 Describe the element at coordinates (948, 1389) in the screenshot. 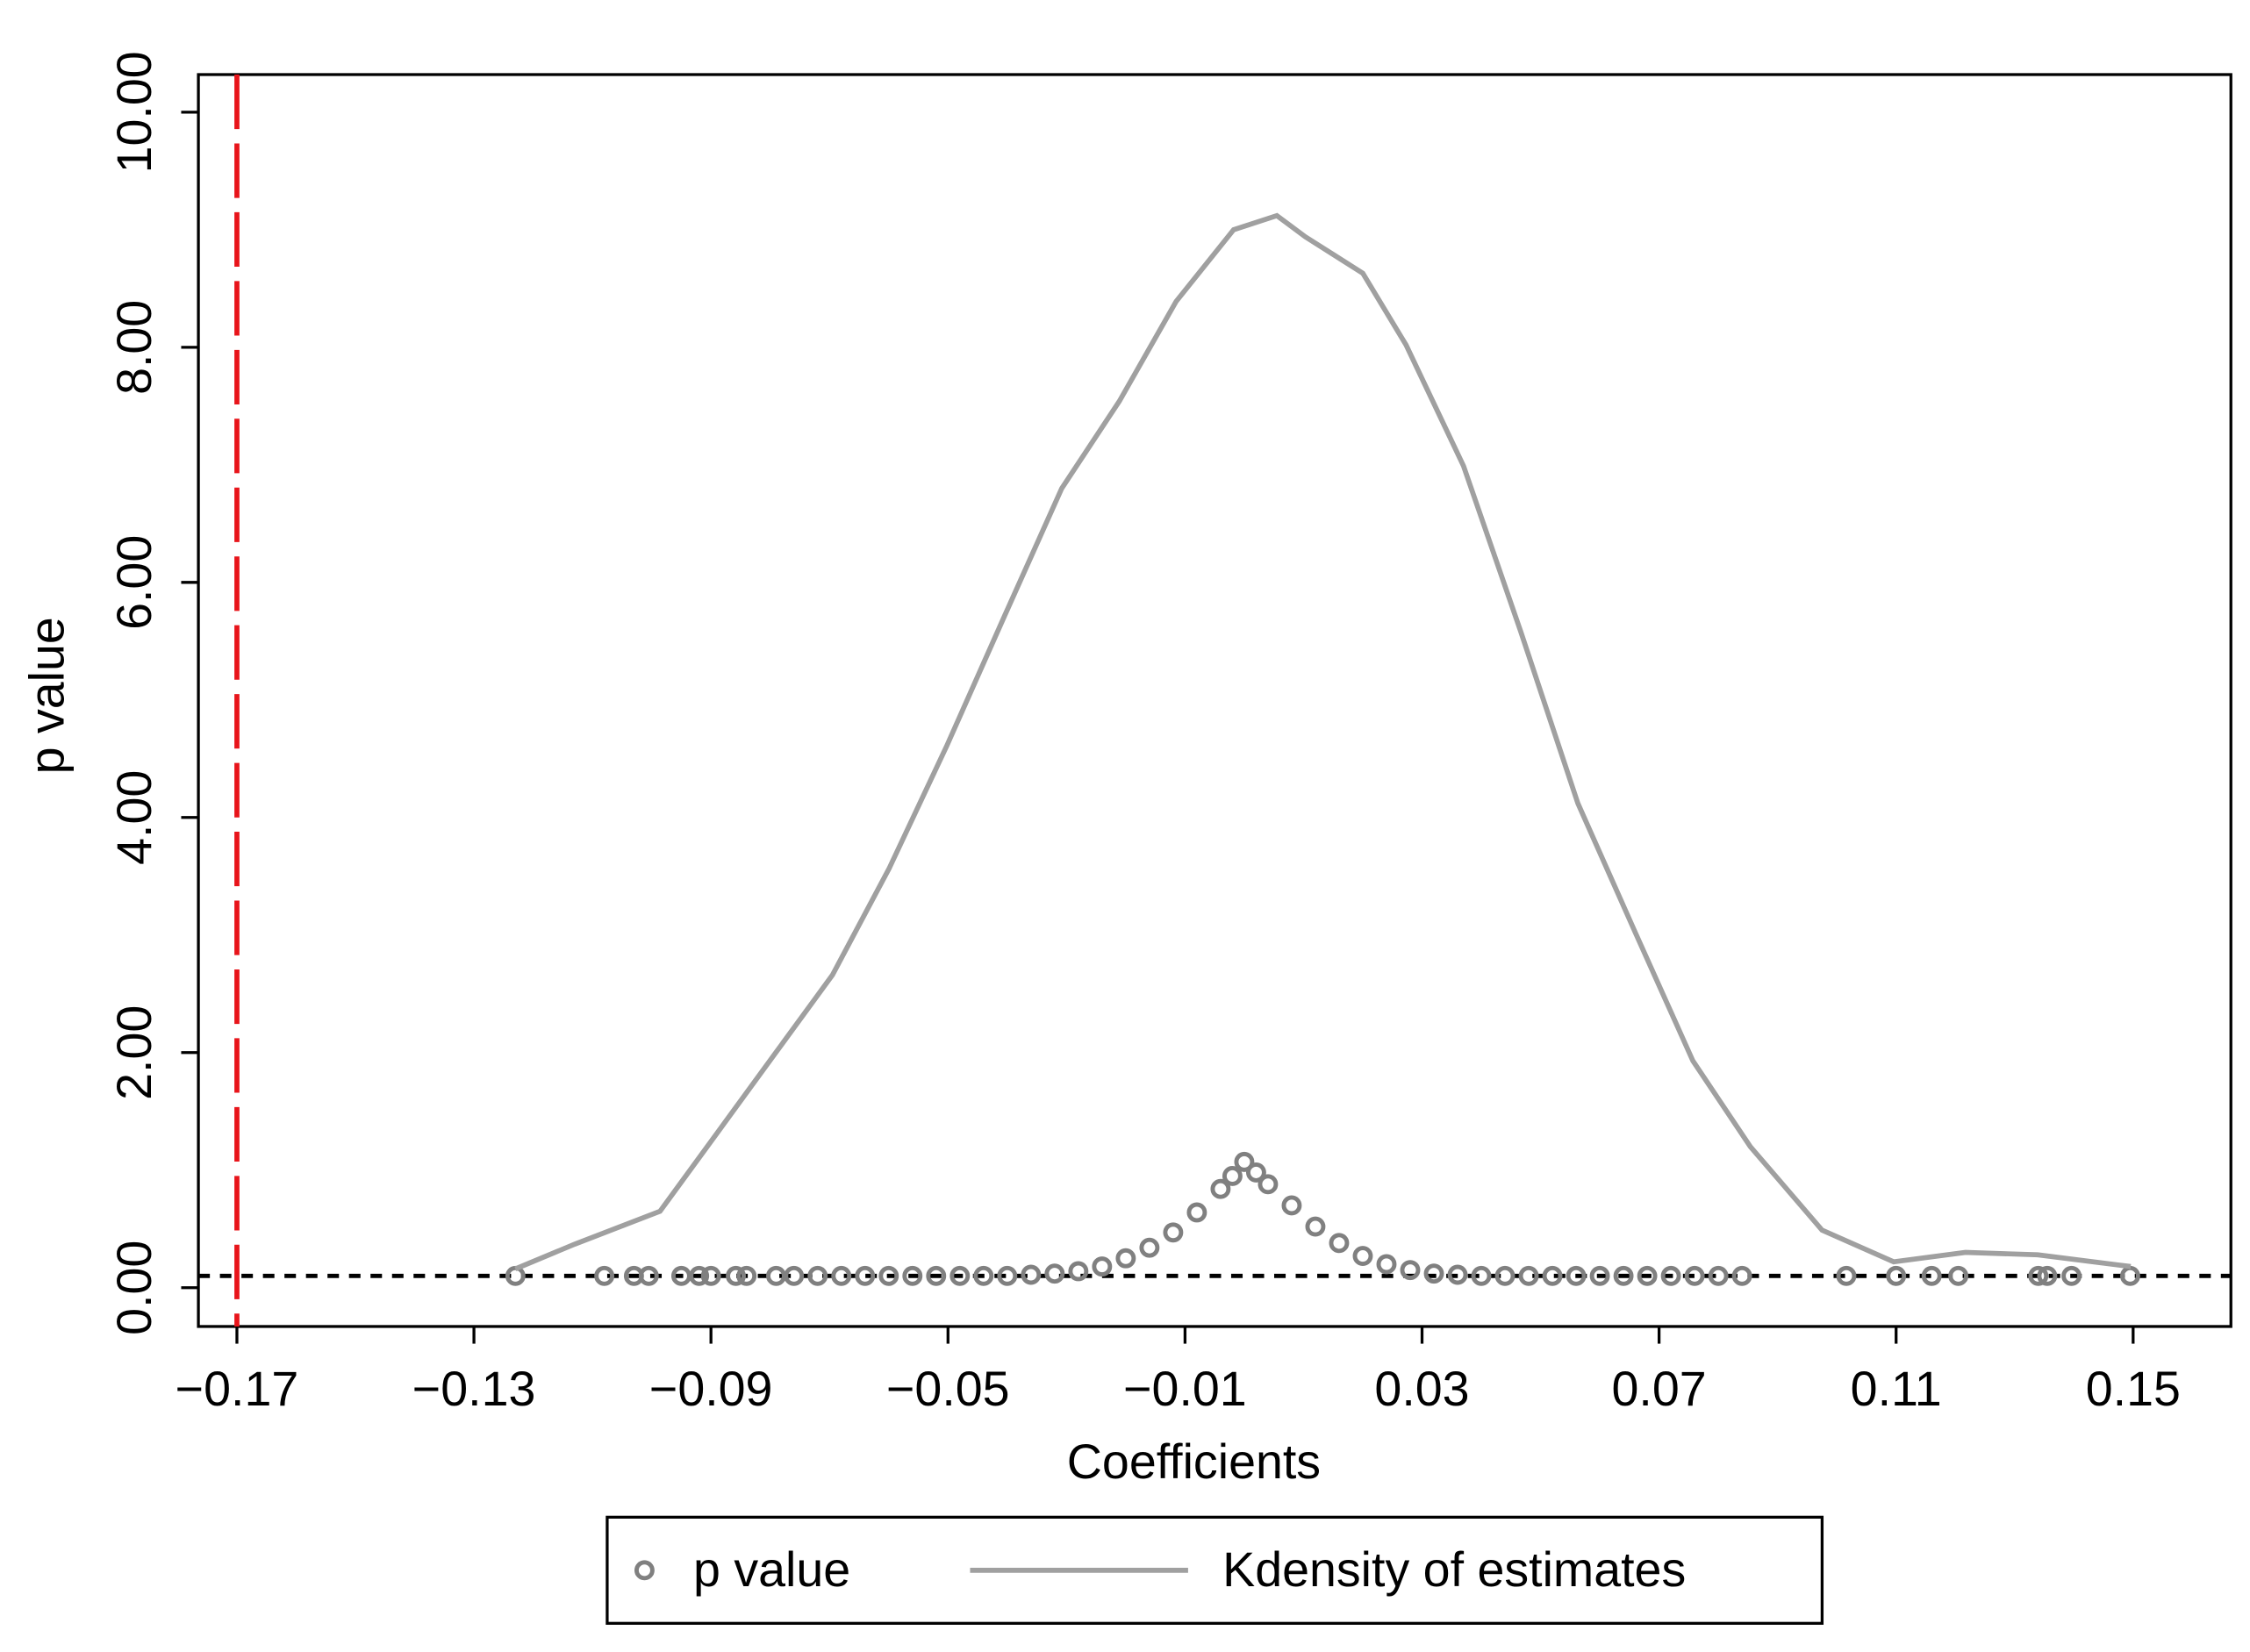

I see `x-tick-label: −0.05` at that location.